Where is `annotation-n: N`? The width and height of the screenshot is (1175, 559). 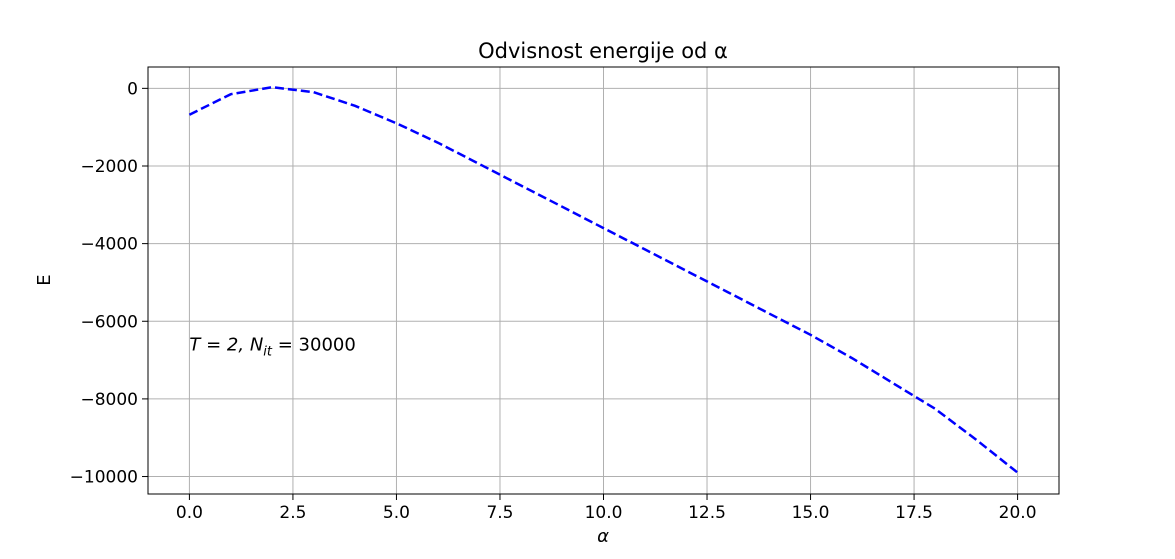
annotation-n: N is located at coordinates (256, 344).